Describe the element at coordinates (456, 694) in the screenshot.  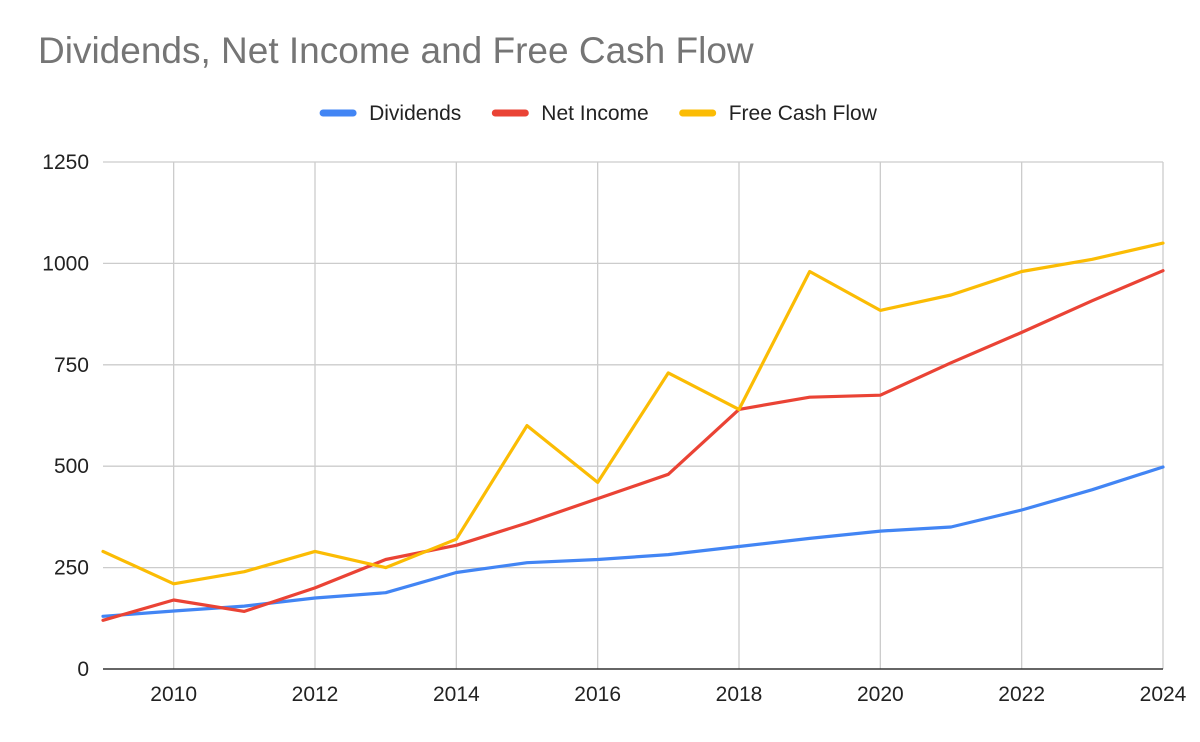
I see `x-tick-label: 2014` at that location.